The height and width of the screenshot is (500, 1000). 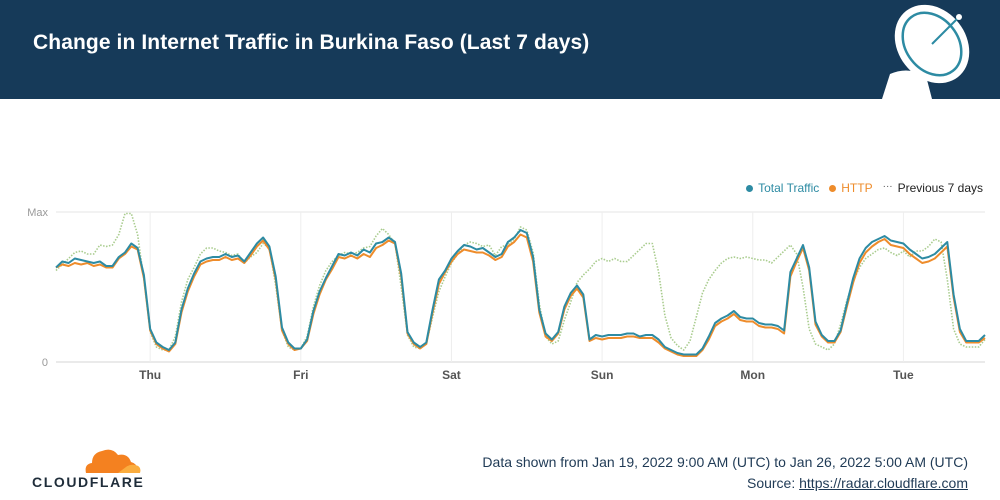 I want to click on source-label: Source:, so click(x=773, y=483).